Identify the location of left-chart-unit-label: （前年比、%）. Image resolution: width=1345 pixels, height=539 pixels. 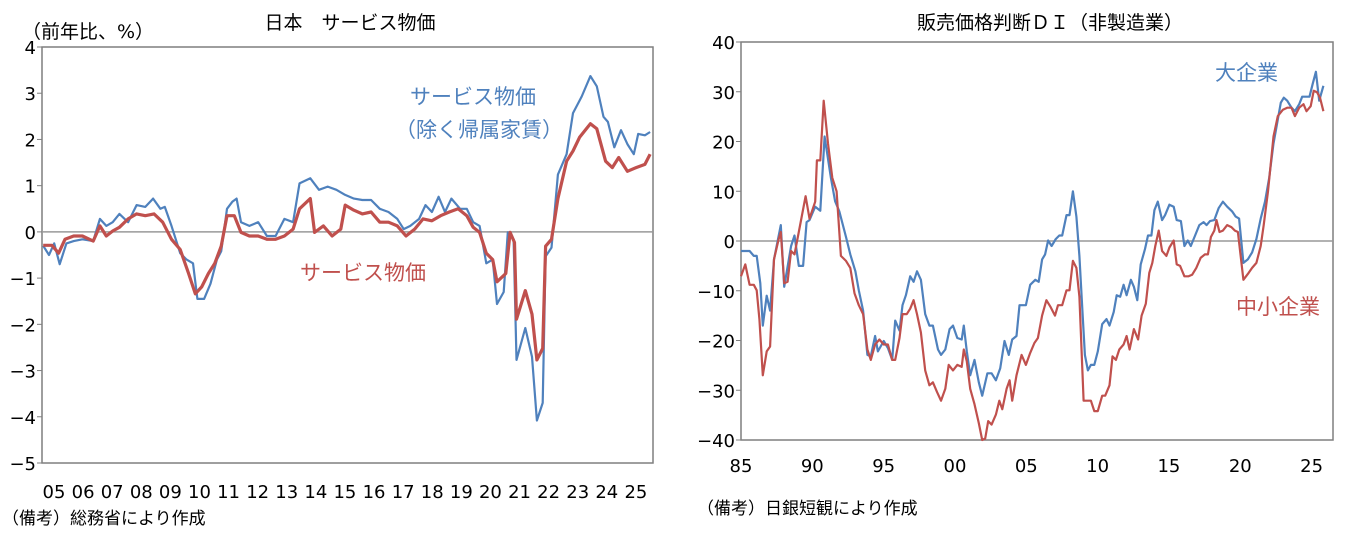
(88, 32).